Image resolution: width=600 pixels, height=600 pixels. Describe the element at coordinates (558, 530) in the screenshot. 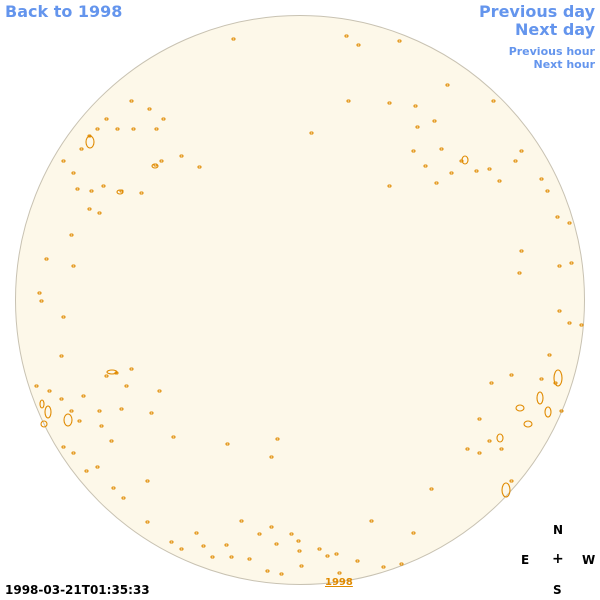

I see `compass-north-label: N` at that location.